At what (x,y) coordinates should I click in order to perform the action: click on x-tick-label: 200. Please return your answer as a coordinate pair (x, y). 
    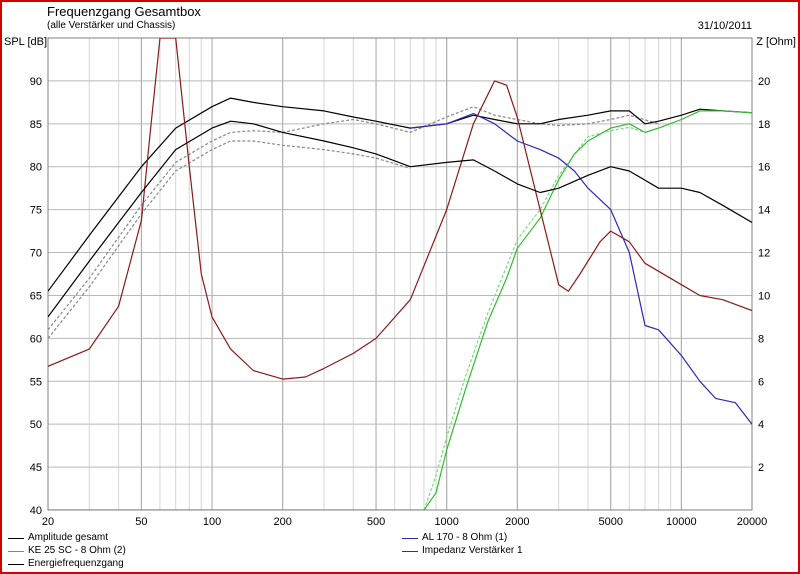
    Looking at the image, I should click on (282, 522).